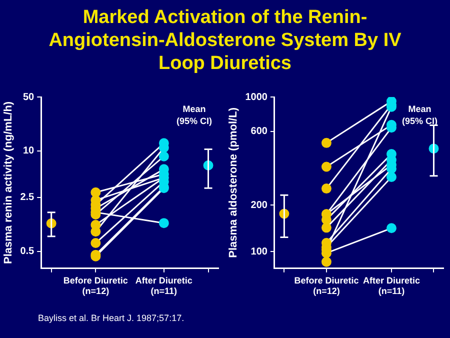 Image resolution: width=450 pixels, height=338 pixels. I want to click on y-axis-title: Plasma renin activity (ng/mL/h), so click(8, 182).